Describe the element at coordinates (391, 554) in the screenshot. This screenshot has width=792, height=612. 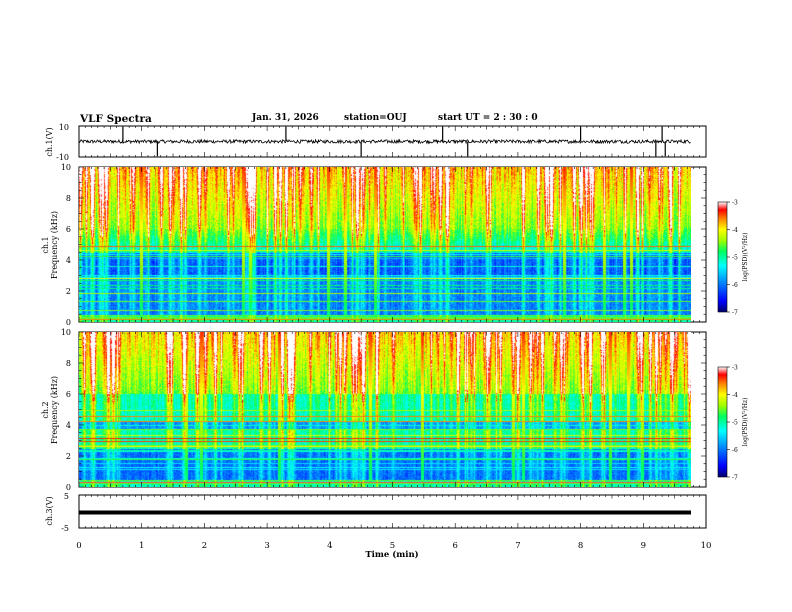
I see `time-axis-label: Time (min)` at that location.